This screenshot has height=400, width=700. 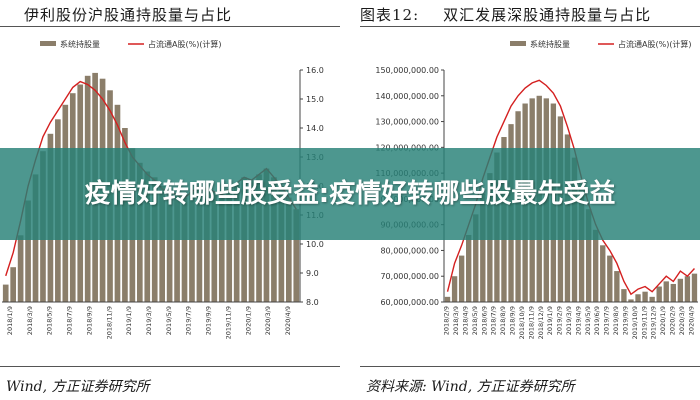 I want to click on left-x-tick-label: 2018/11/9, so click(x=109, y=322).